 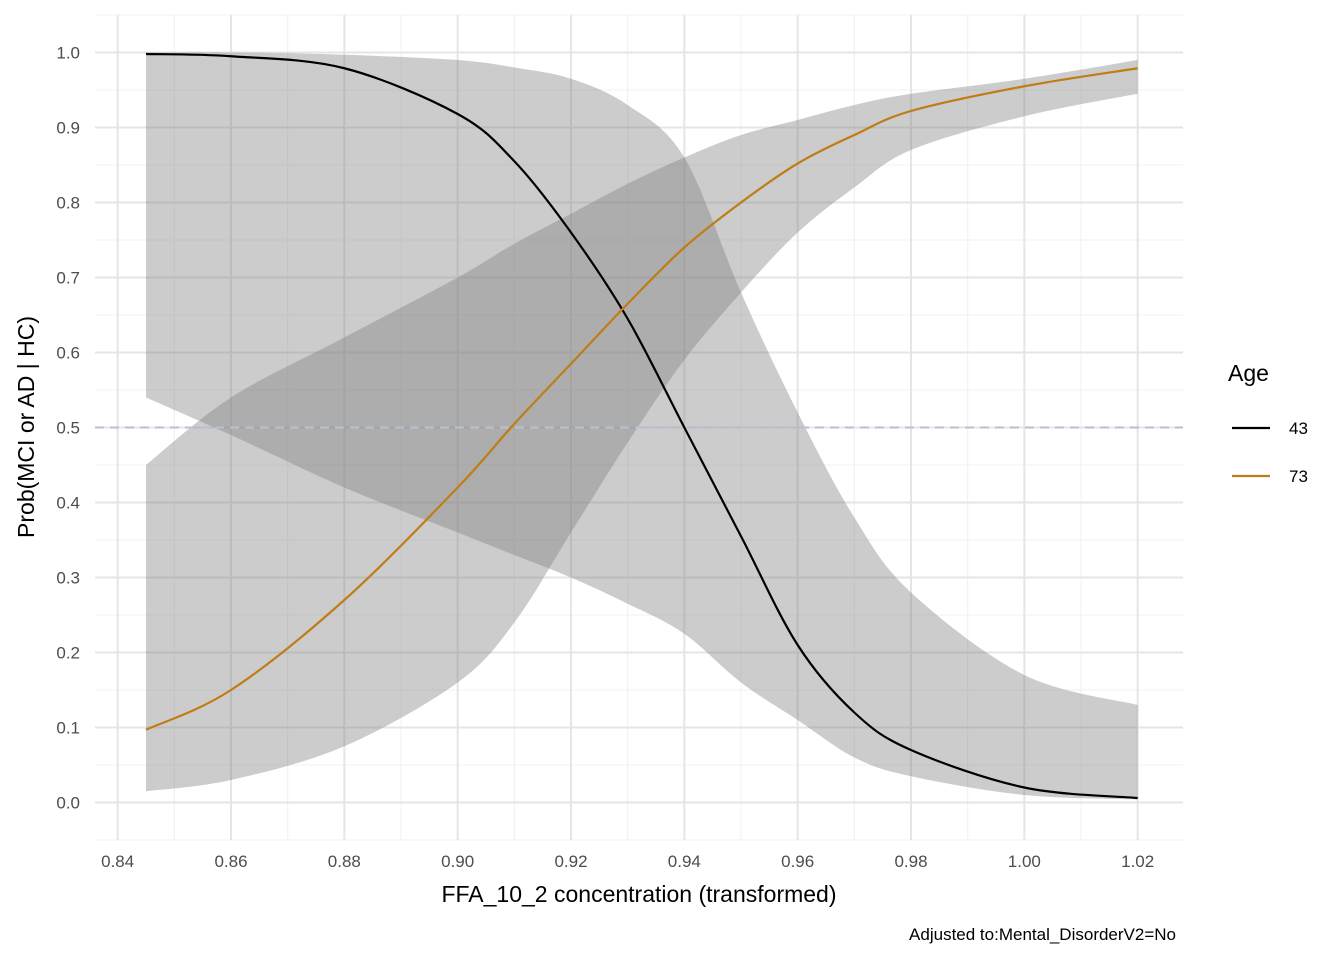 What do you see at coordinates (68, 503) in the screenshot?
I see `y-tick-label: 0.4` at bounding box center [68, 503].